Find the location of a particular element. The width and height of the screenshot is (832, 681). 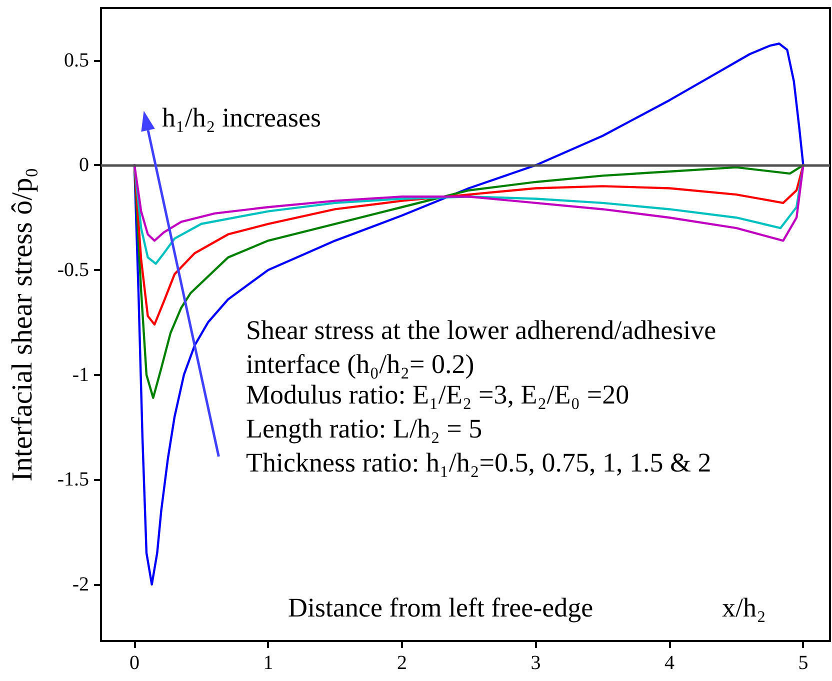

y-tick-label: 0 is located at coordinates (84, 165).